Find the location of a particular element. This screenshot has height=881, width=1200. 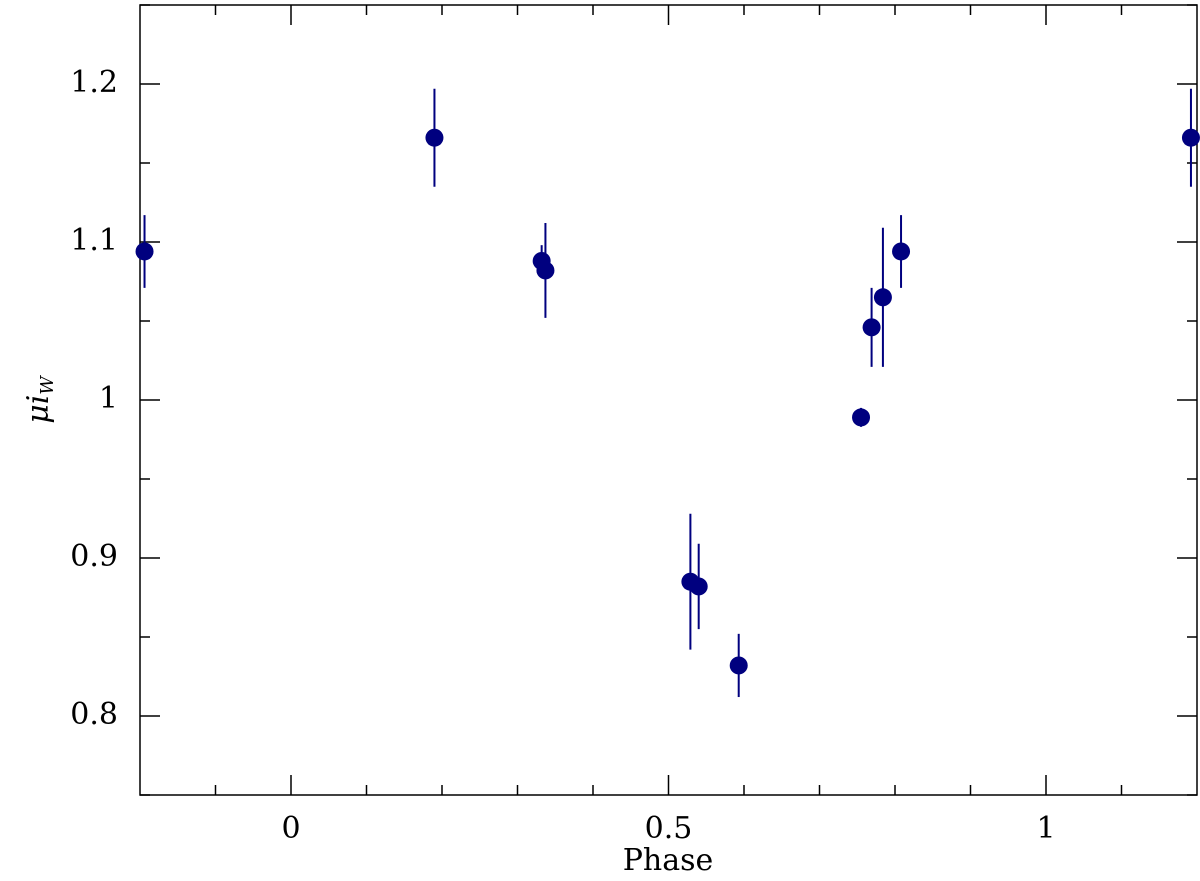

x-tick-label: 0 is located at coordinates (290, 828).